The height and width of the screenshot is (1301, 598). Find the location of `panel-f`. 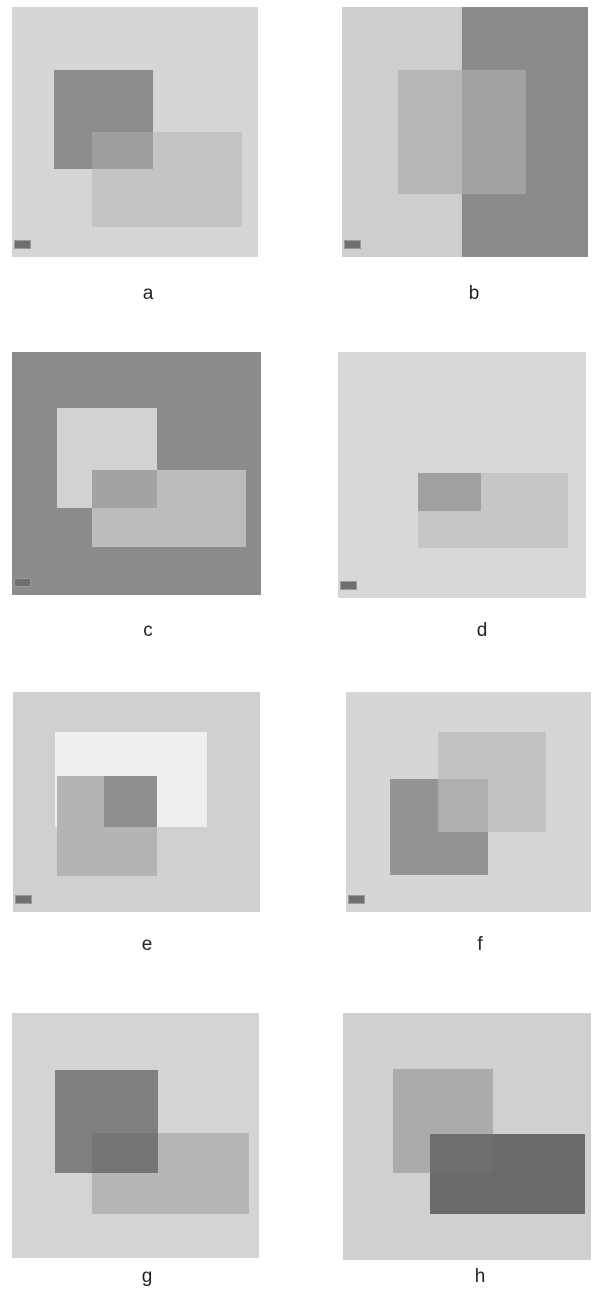

panel-f is located at coordinates (468, 802).